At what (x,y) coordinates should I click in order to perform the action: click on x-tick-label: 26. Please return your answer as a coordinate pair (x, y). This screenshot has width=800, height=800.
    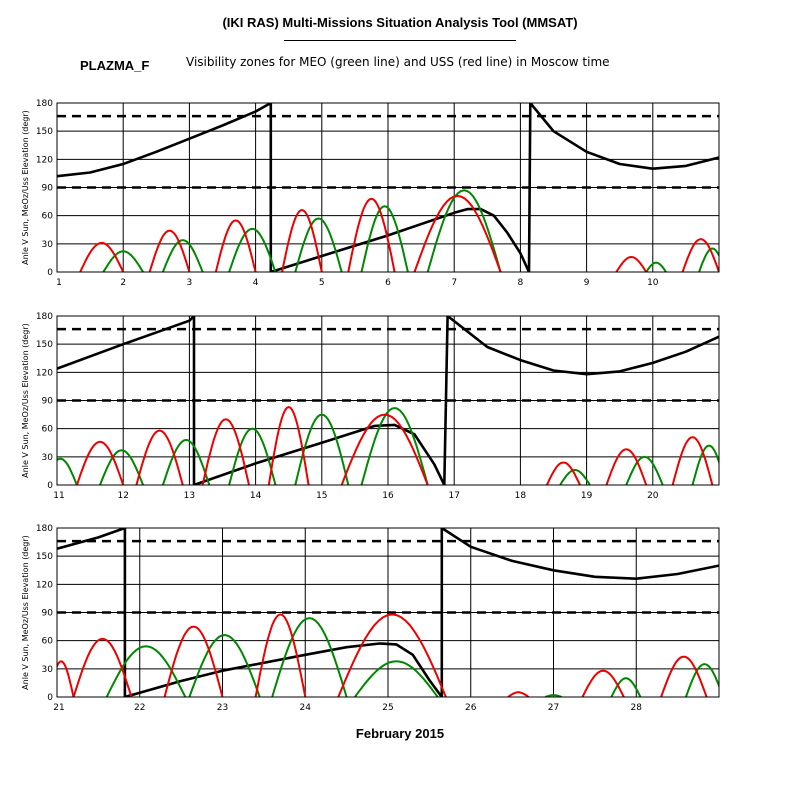
    Looking at the image, I should click on (471, 708).